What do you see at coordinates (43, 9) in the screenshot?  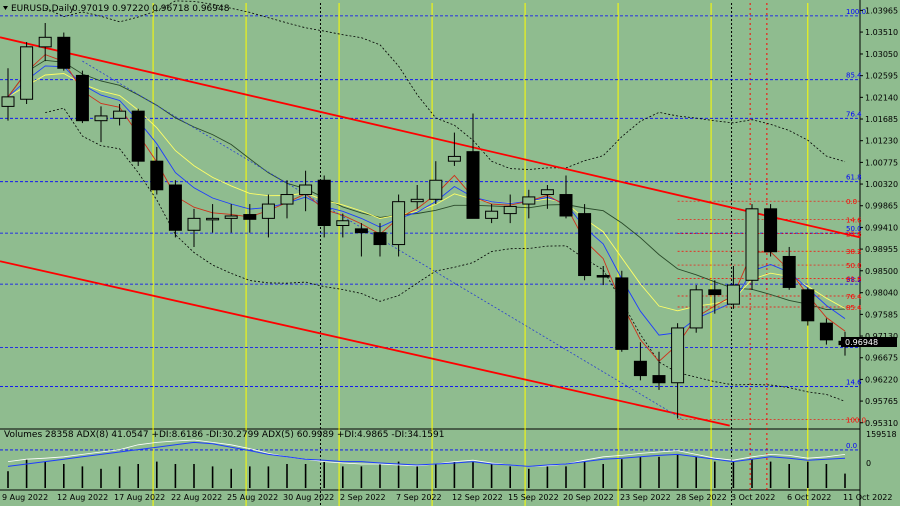 I see `symbol-label: EURUSD,Daily` at bounding box center [43, 9].